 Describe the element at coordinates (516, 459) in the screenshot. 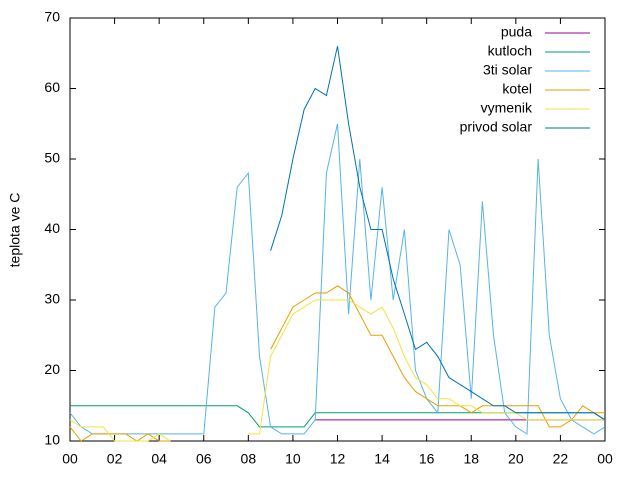

I see `x-tick-label: 20` at that location.